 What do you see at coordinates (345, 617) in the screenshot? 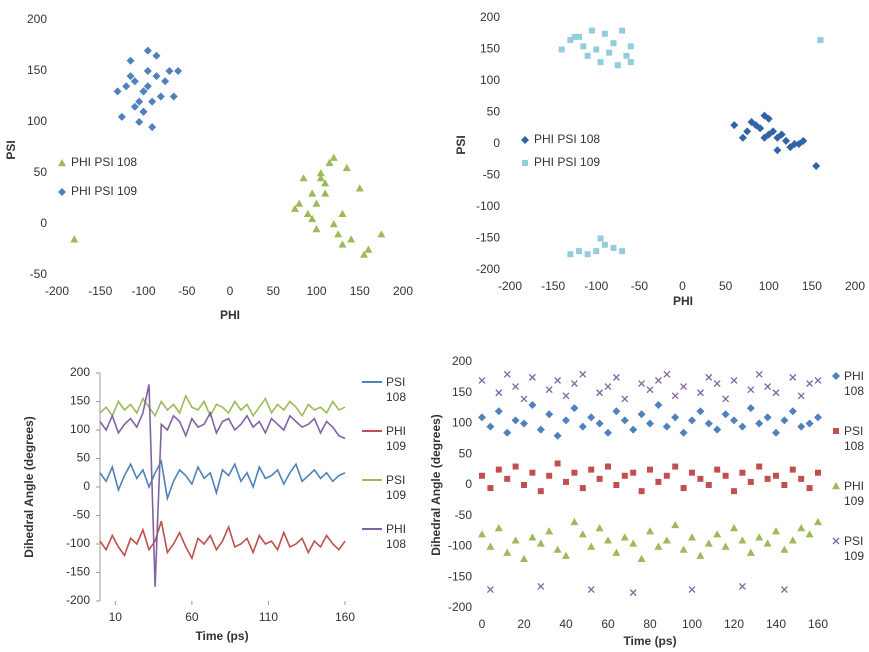
I see `x-tick-label: 160` at bounding box center [345, 617].